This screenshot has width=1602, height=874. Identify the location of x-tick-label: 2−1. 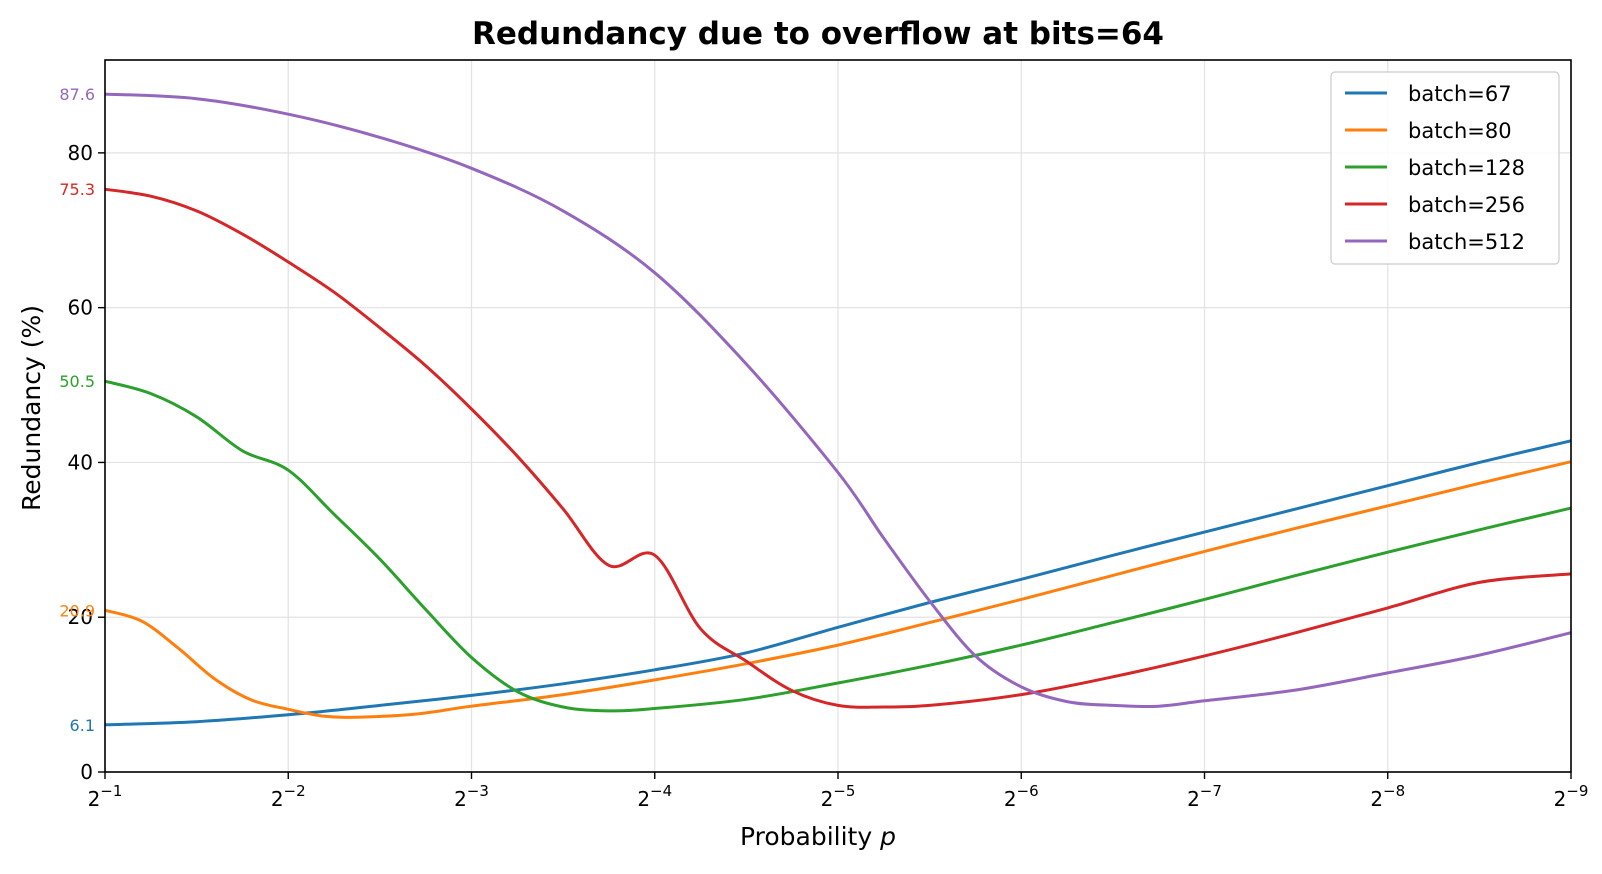
(105, 796).